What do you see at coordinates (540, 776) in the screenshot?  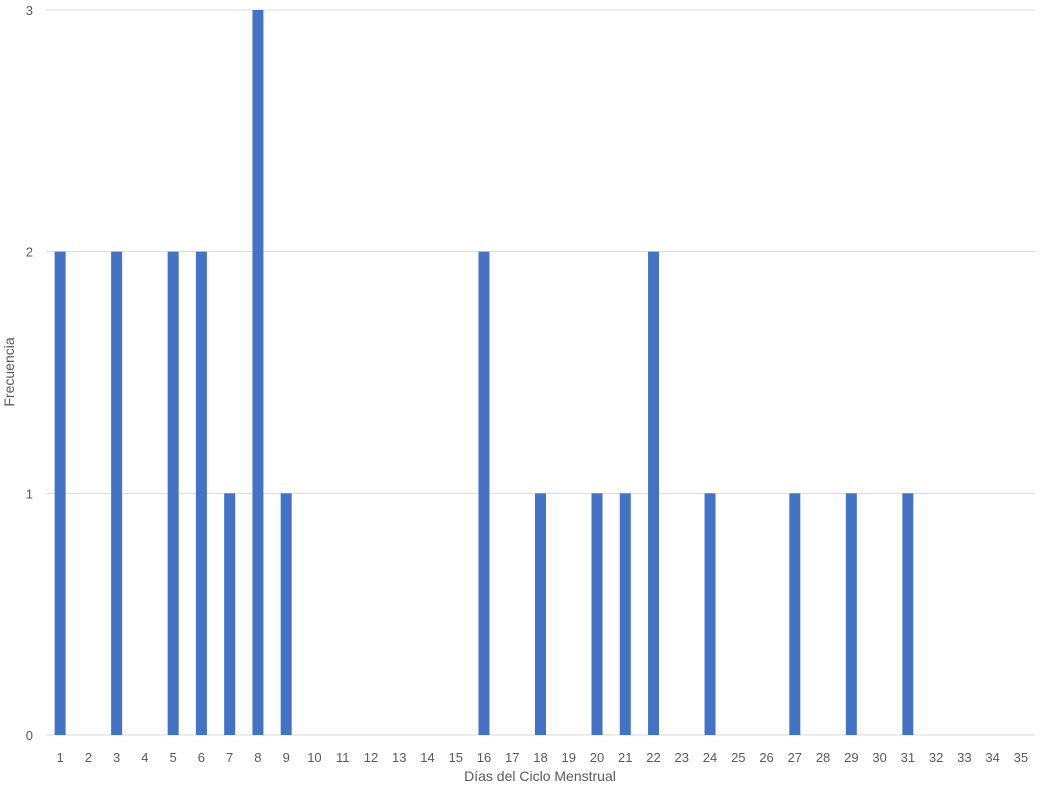 I see `x-axis-label: Días del Ciclo Menstrual` at bounding box center [540, 776].